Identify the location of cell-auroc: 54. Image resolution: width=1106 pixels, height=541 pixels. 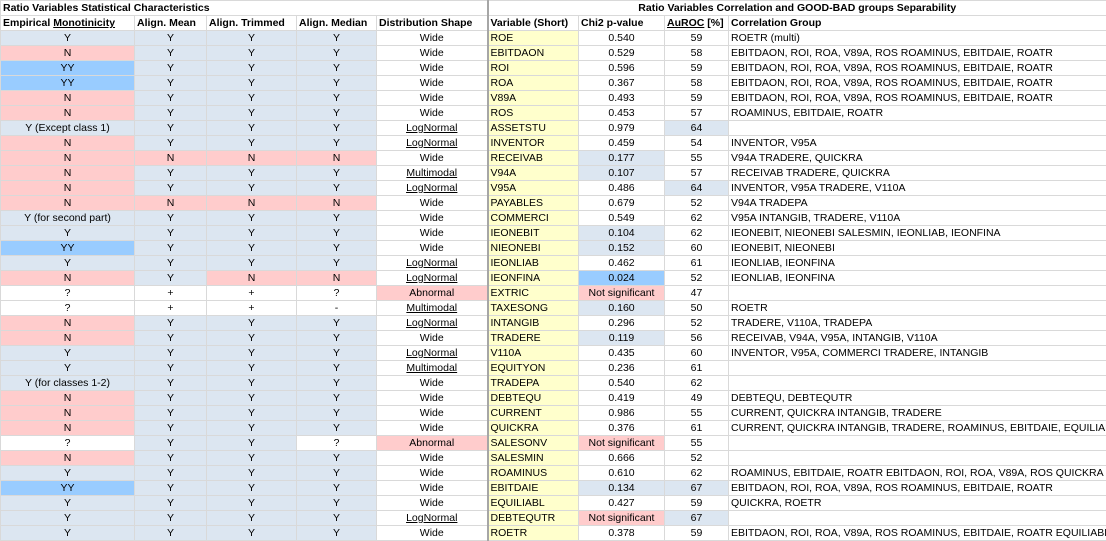
(696, 143).